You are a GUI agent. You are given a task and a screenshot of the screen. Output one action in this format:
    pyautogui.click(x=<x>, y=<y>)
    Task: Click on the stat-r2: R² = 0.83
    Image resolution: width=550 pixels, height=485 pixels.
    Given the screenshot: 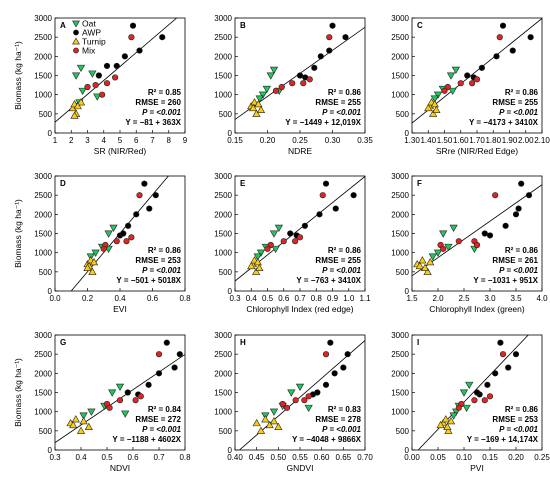 What is the action you would take?
    pyautogui.click(x=345, y=409)
    